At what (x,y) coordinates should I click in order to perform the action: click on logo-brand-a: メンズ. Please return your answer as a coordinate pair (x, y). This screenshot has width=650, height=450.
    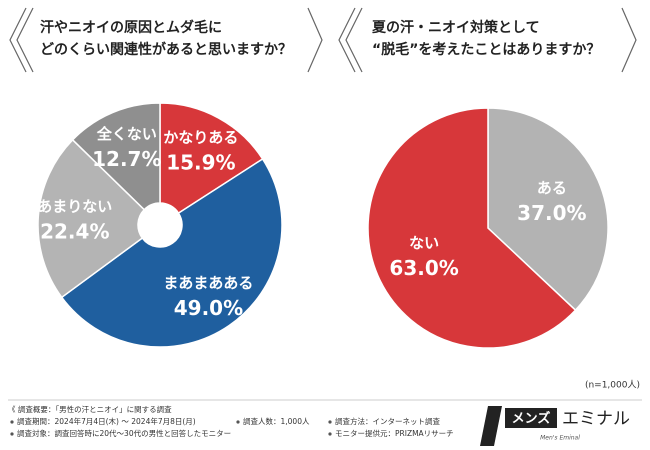
    Looking at the image, I should click on (531, 419).